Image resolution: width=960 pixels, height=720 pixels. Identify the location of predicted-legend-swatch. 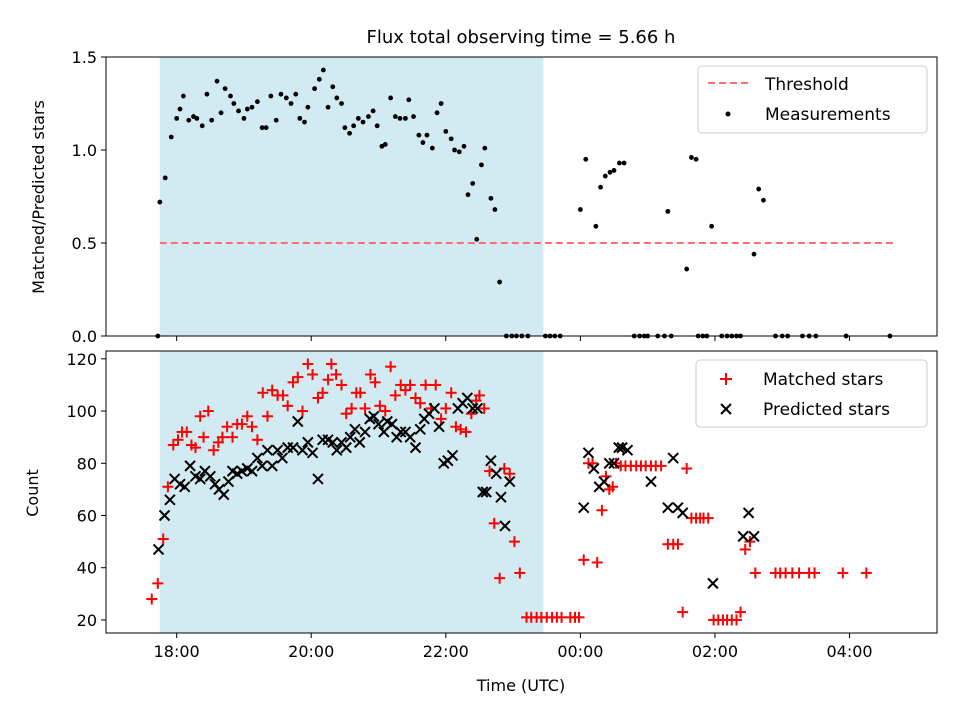
(726, 409).